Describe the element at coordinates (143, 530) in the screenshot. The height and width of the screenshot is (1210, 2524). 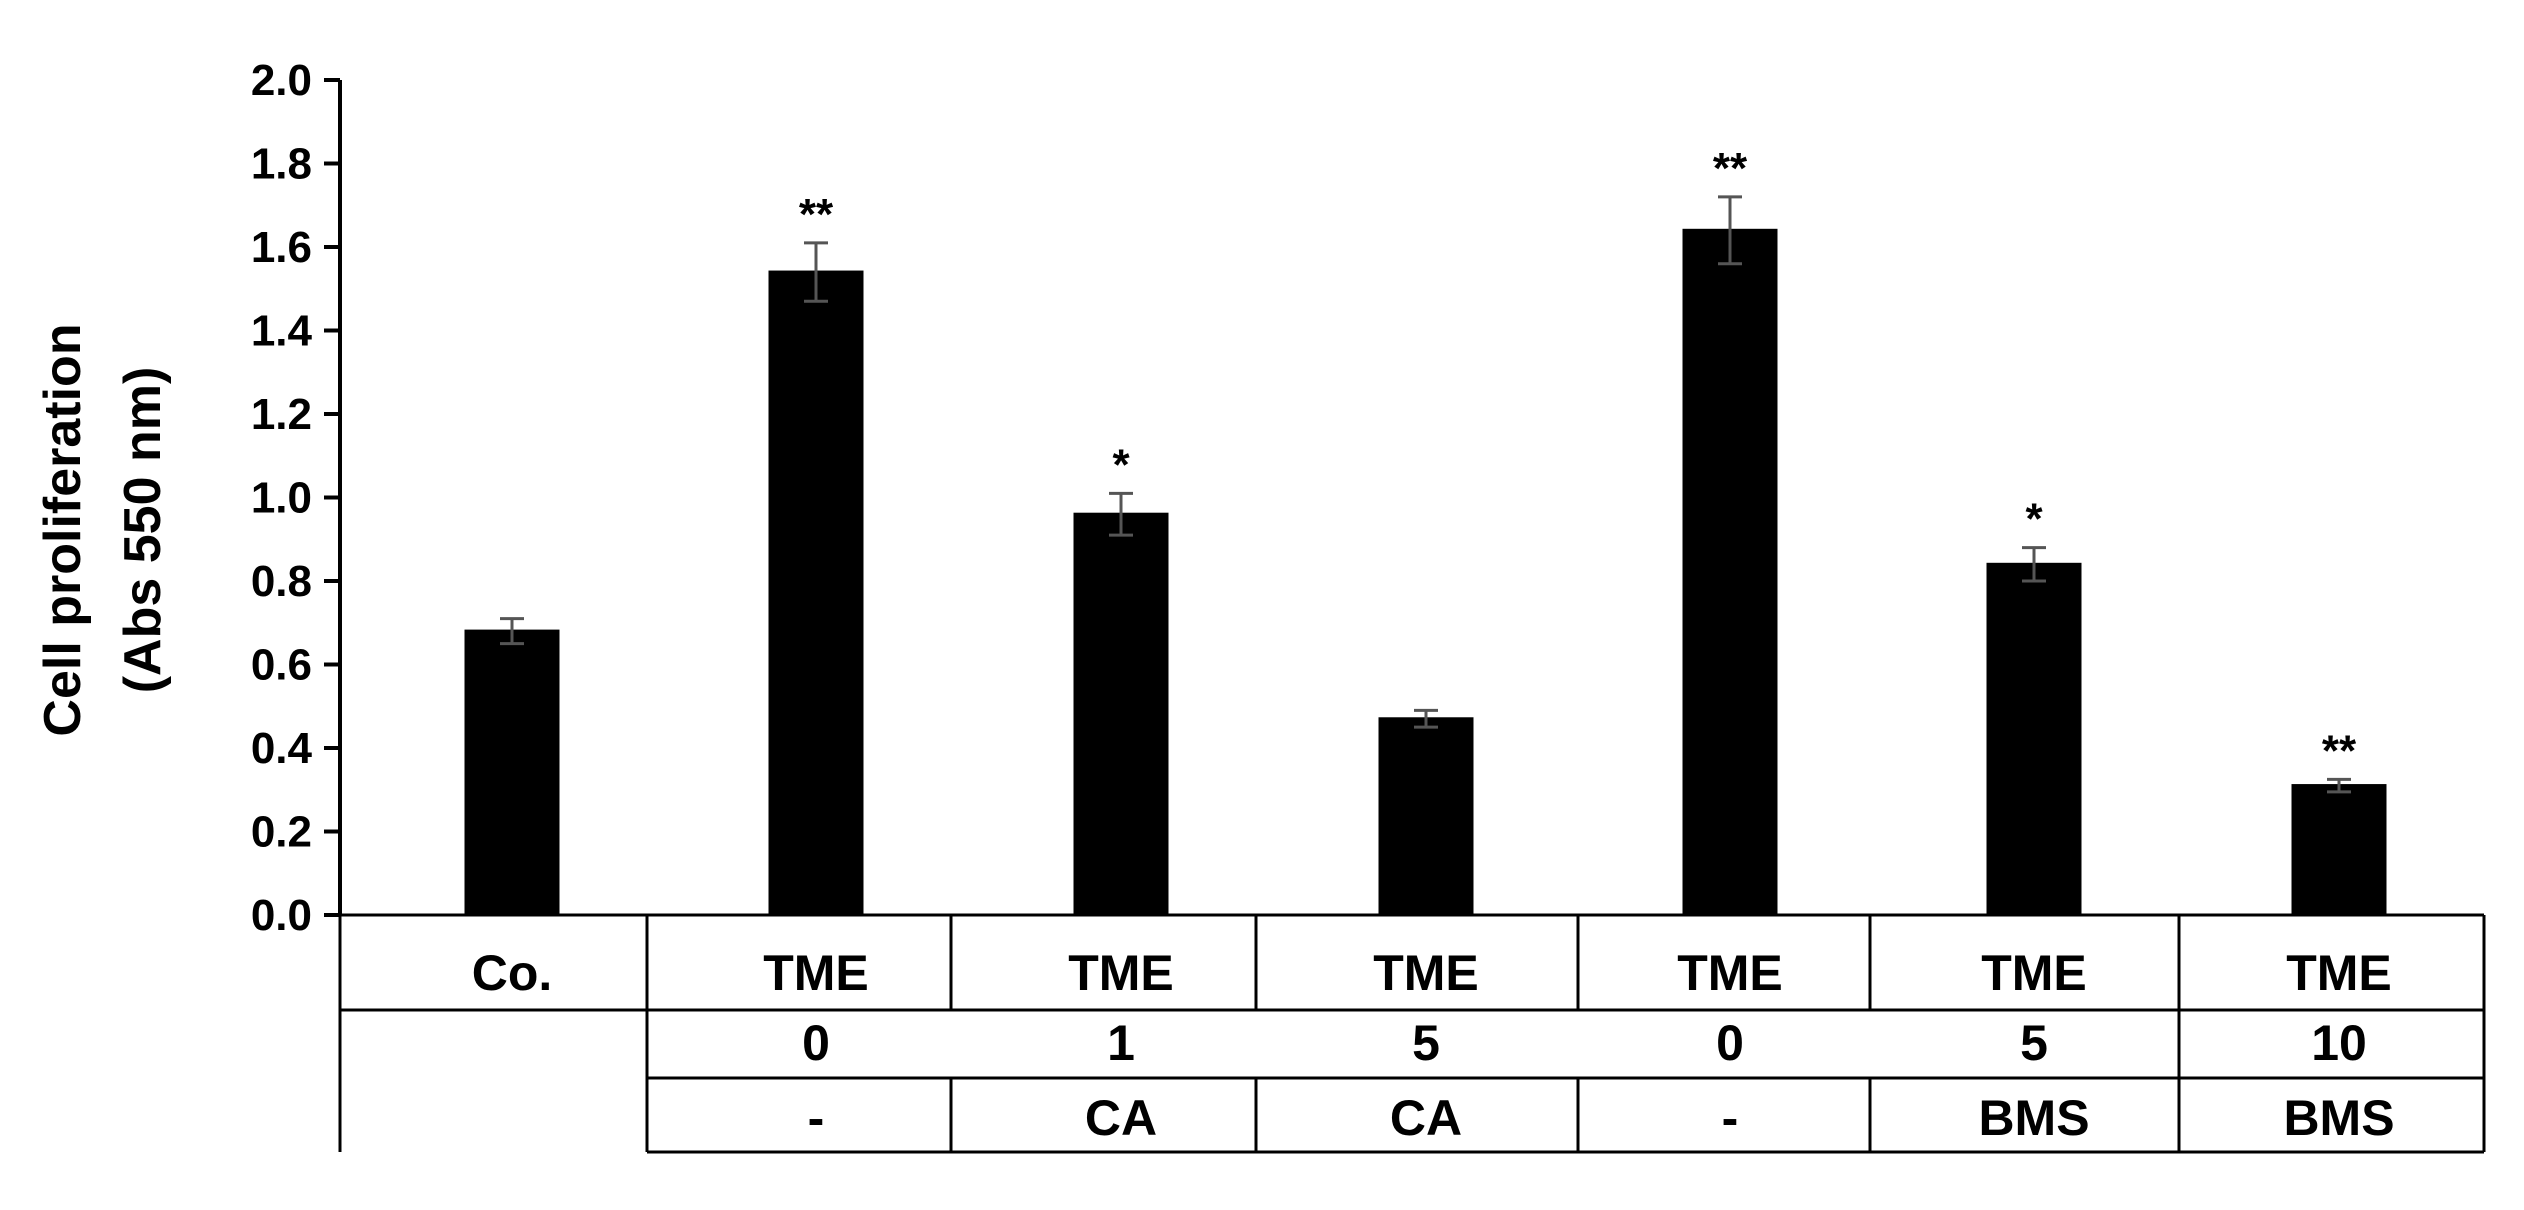
I see `y-axis-title-line2: (Abs 550 nm)` at that location.